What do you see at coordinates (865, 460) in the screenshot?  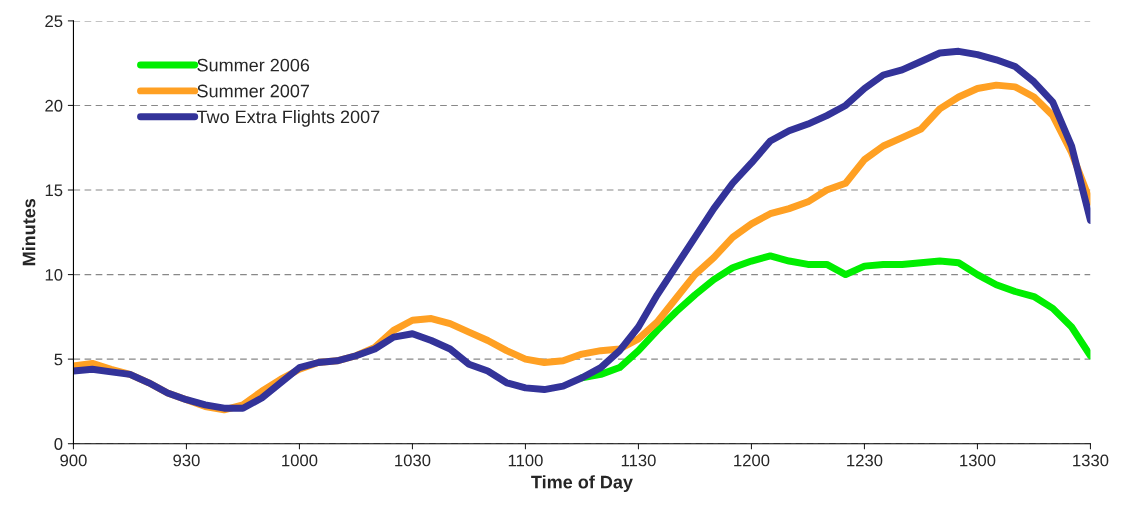 I see `x-tick-label: 1230` at bounding box center [865, 460].